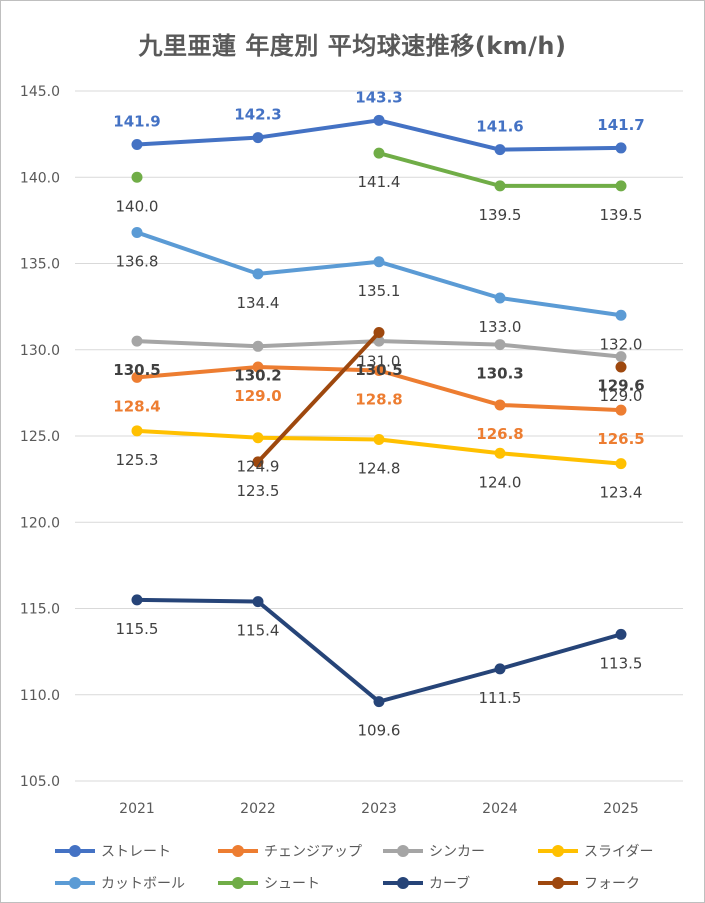 This screenshot has height=903, width=705. Describe the element at coordinates (137, 261) in the screenshot. I see `data-label: 136.8` at that location.